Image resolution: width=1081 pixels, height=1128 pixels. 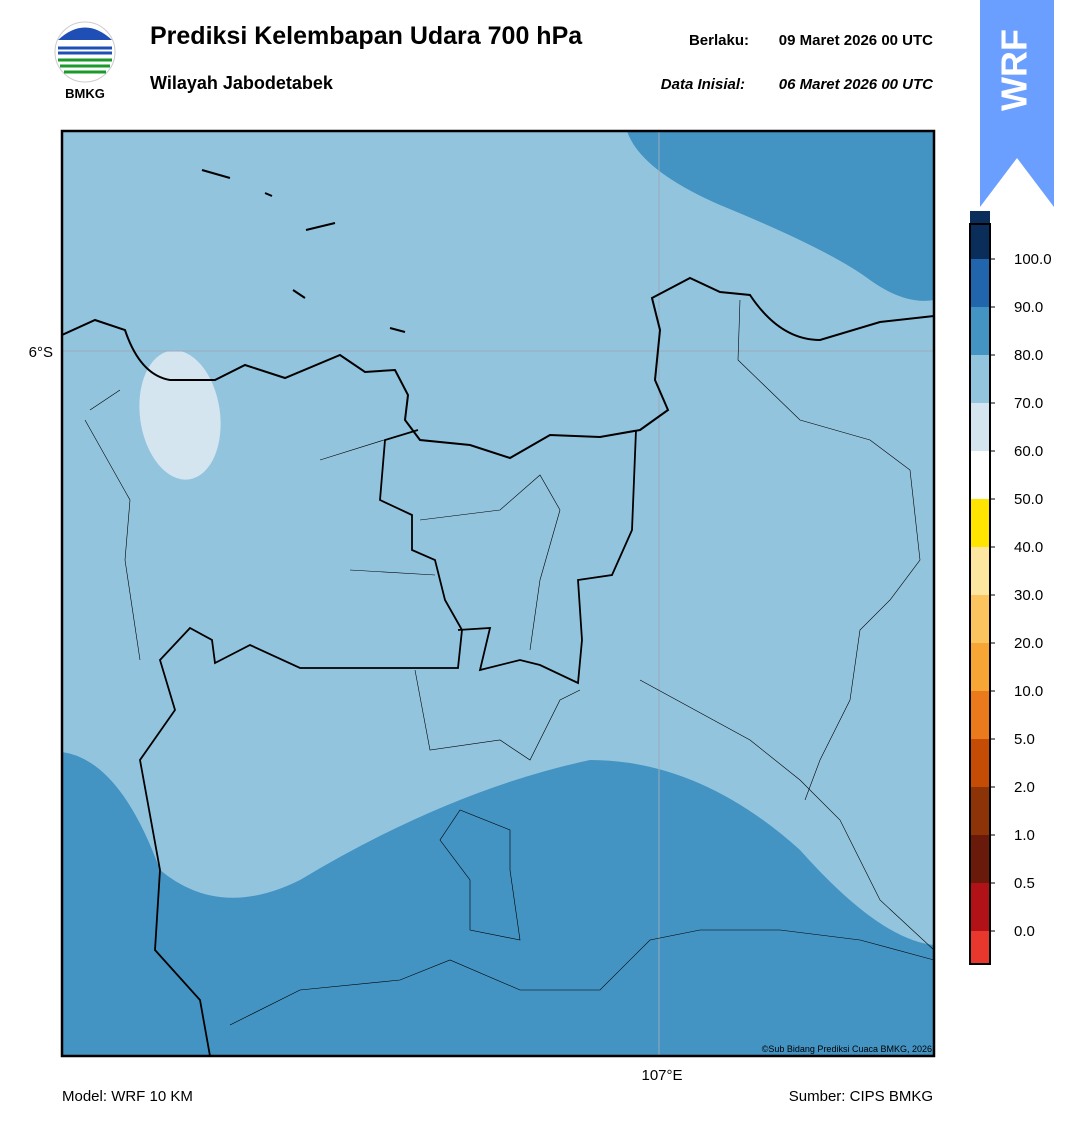 I want to click on colorbar-label: 30.0, so click(x=1028, y=595).